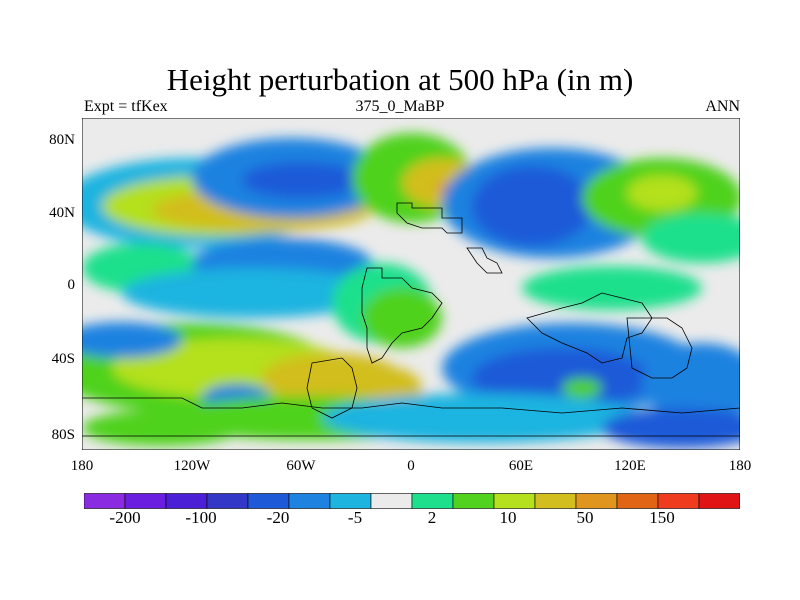 The image size is (800, 600). What do you see at coordinates (62, 140) in the screenshot?
I see `y-axis-label: 80N` at bounding box center [62, 140].